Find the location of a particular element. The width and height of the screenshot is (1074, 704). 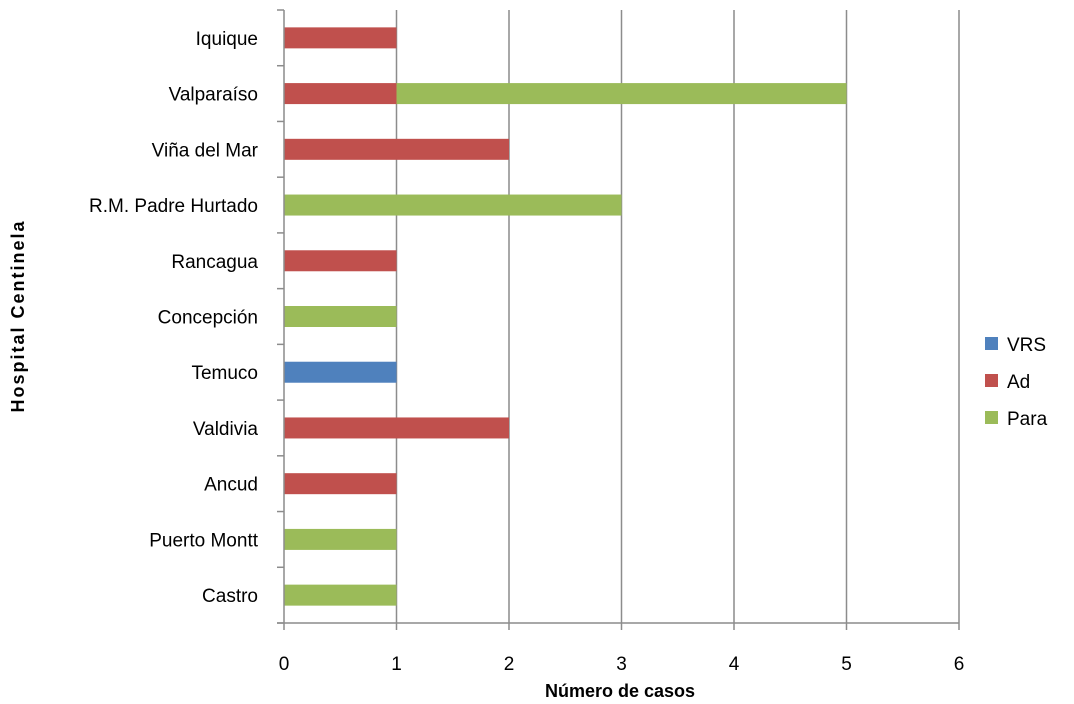

category-label: Puerto Montt is located at coordinates (203, 540).